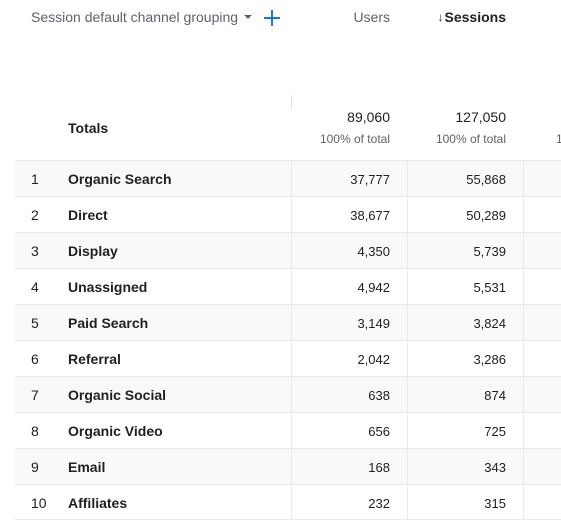 Image resolution: width=561 pixels, height=524 pixels. Describe the element at coordinates (288, 322) in the screenshot. I see `table-row: 5 Paid Search 3,149 3,824` at that location.